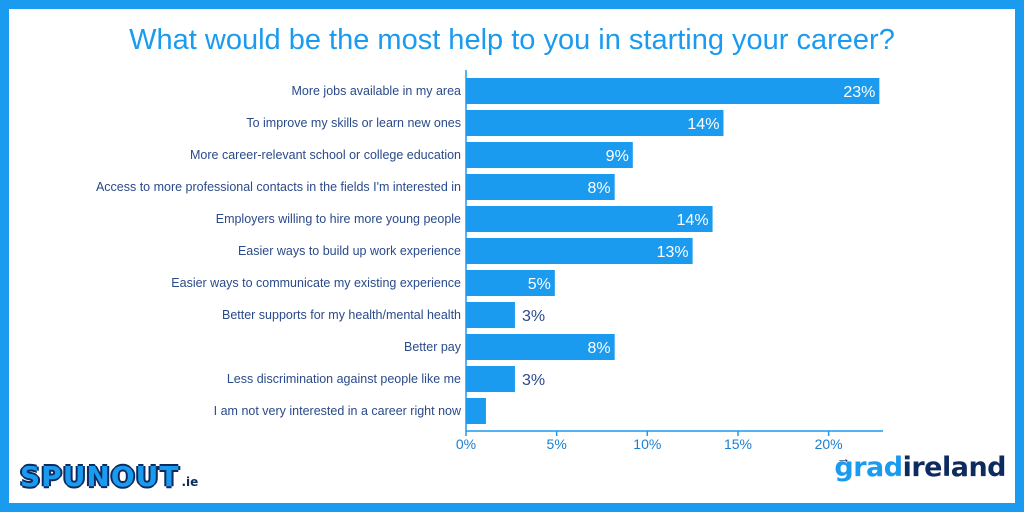  Describe the element at coordinates (954, 467) in the screenshot. I see `gradireland-logo-ireland: ireland` at that location.